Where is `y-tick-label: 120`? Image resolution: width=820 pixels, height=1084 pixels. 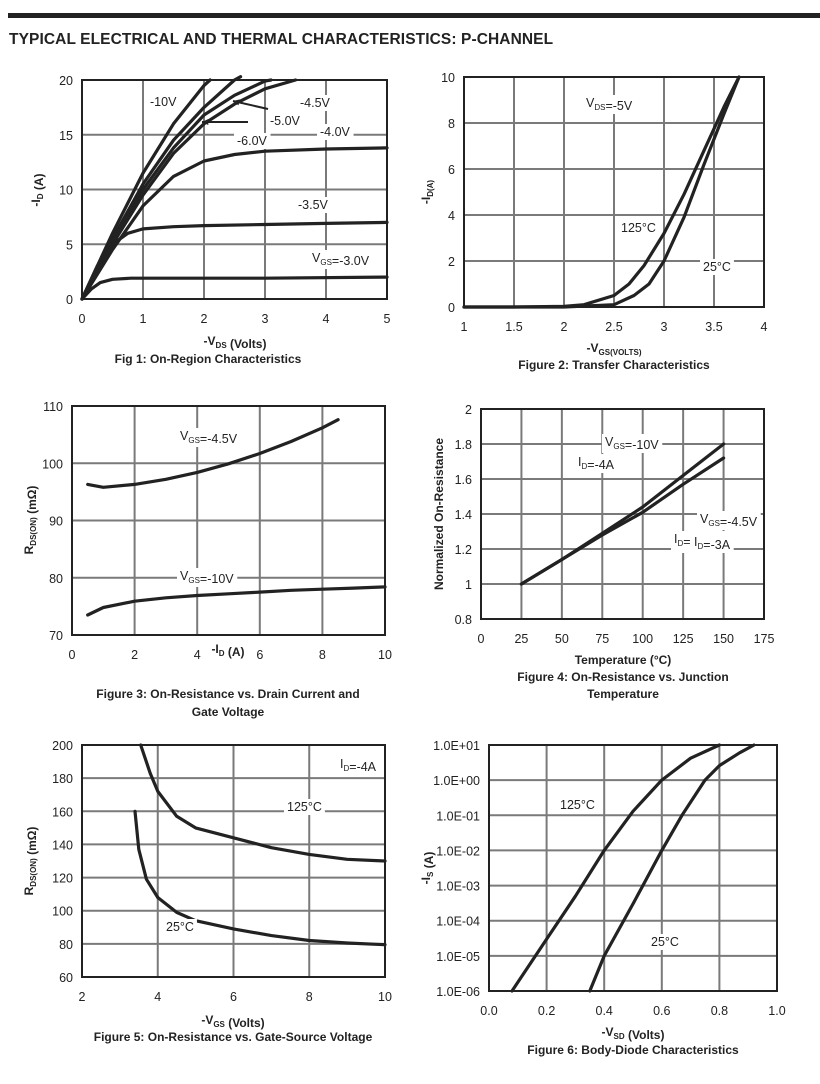 y-tick-label: 120 is located at coordinates (62, 879).